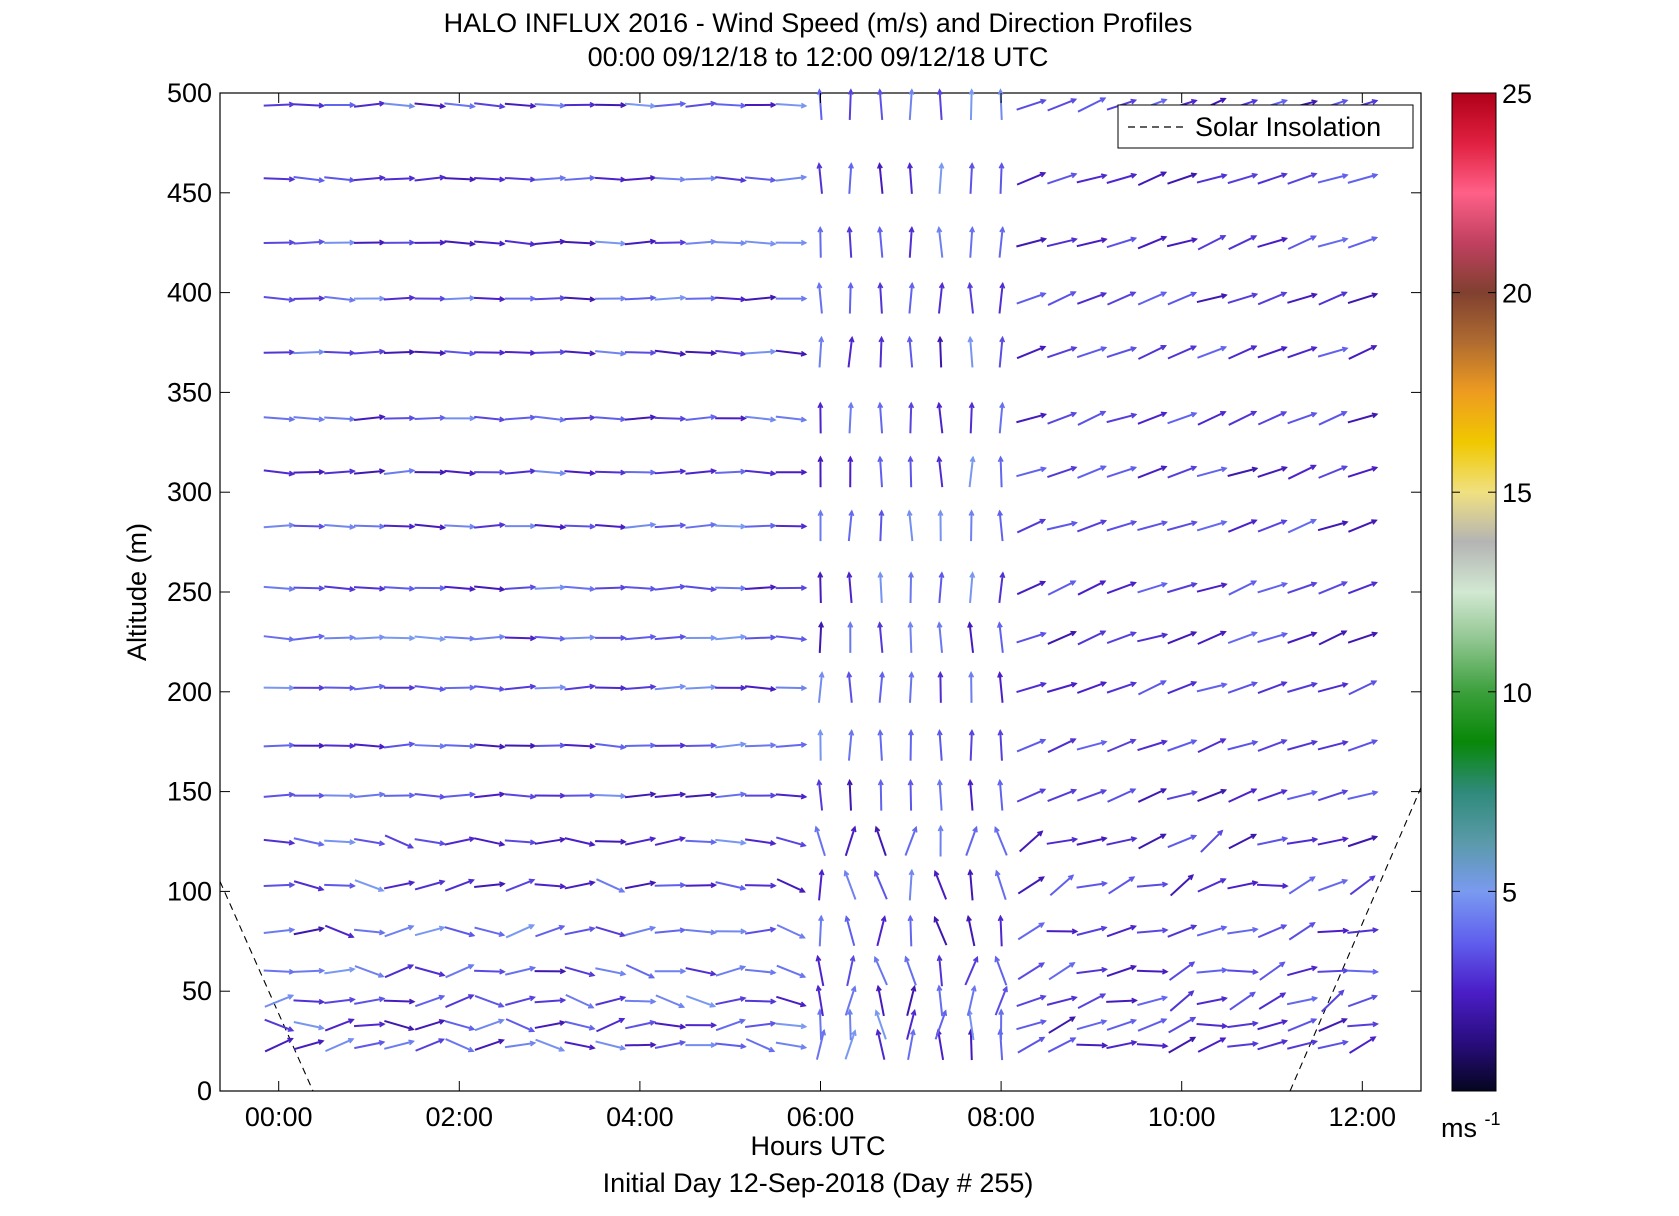  What do you see at coordinates (460, 1117) in the screenshot?
I see `x-tick-label: 02:00` at bounding box center [460, 1117].